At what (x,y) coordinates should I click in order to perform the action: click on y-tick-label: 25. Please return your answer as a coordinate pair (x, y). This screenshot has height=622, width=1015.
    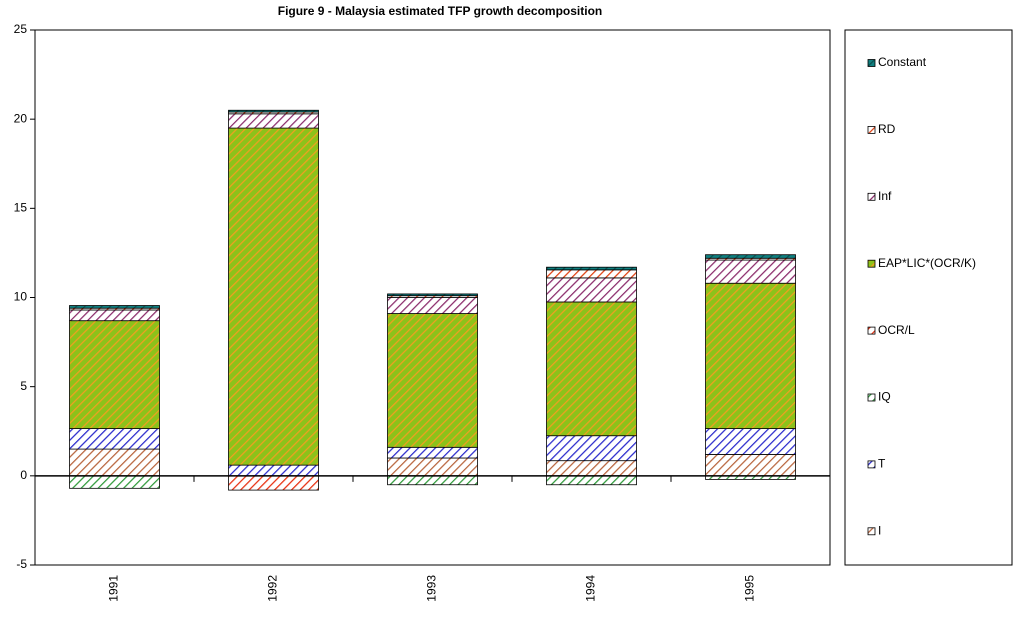
    Looking at the image, I should click on (21, 29).